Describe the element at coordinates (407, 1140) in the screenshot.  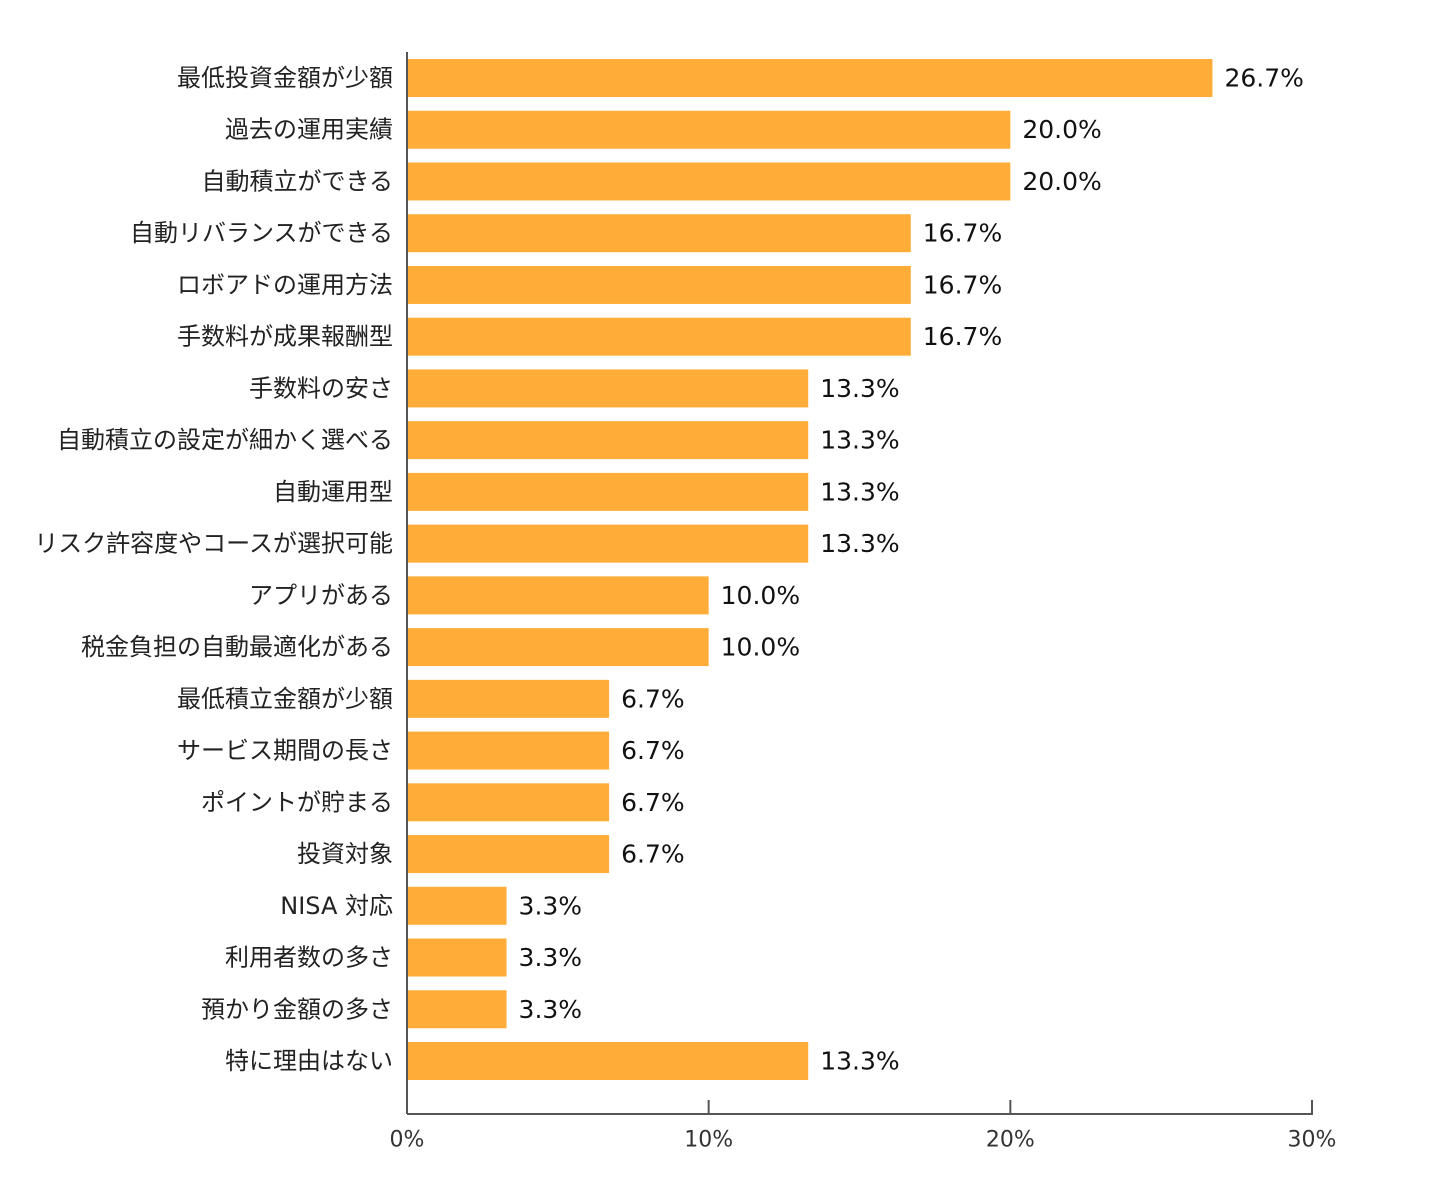
I see `x-tick-label: 0%` at that location.